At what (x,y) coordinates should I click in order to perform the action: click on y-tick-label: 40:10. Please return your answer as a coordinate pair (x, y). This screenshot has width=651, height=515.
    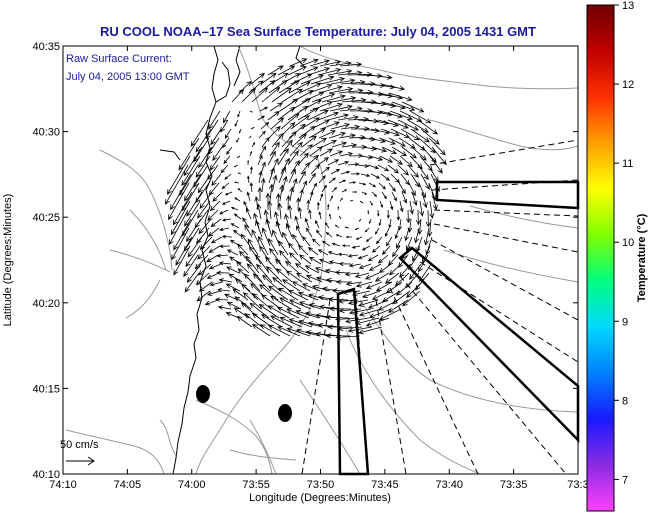
    Looking at the image, I should click on (46, 475).